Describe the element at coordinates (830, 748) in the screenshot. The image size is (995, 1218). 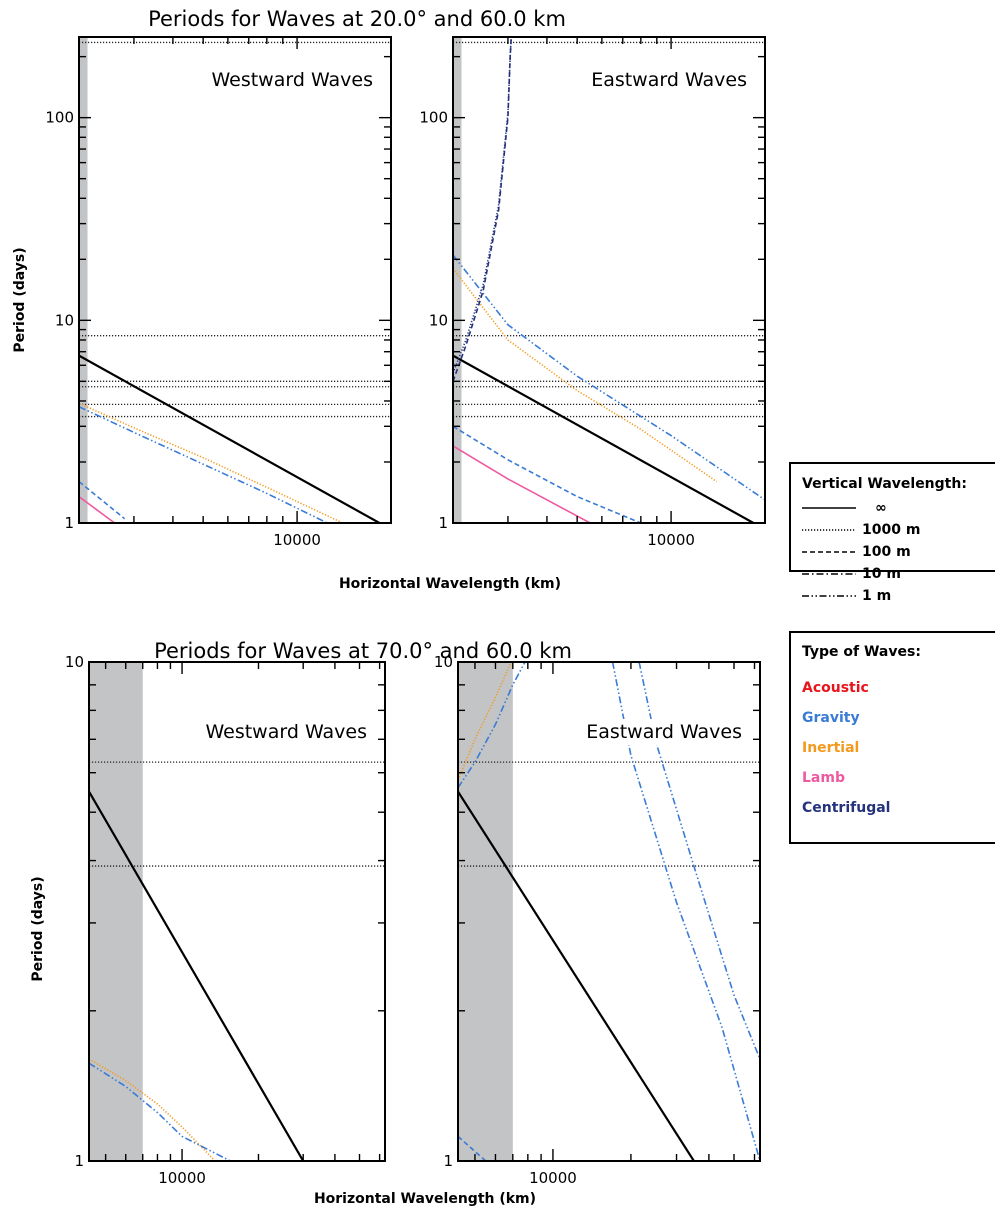
I see `legend-type-inertial: Inertial` at that location.